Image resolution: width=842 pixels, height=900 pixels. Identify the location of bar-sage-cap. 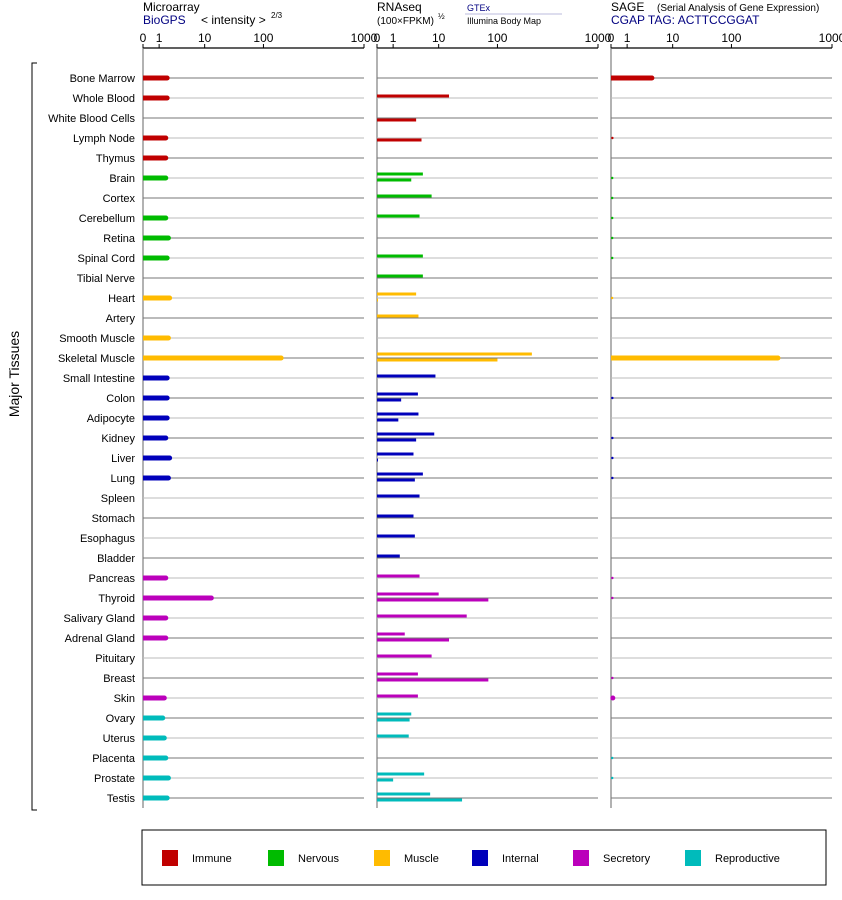
(652, 78).